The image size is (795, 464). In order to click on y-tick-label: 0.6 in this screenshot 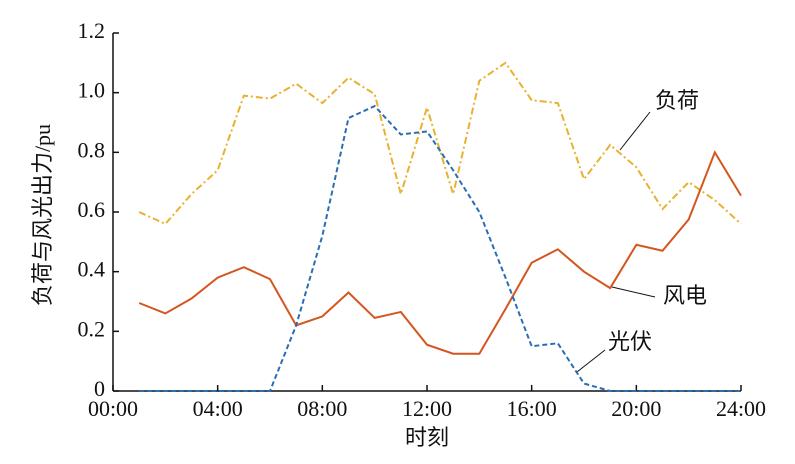, I will do `click(92, 209)`.